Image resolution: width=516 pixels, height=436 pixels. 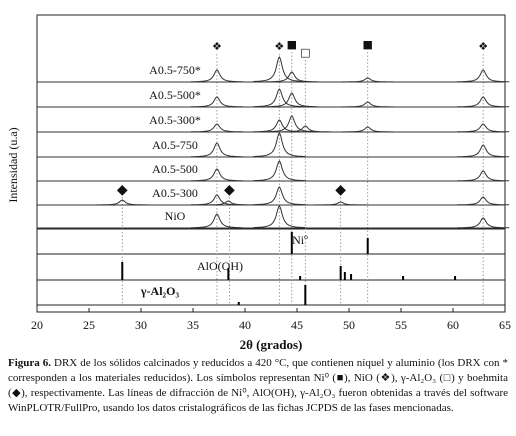 I want to click on x-tick-label: 50, so click(x=349, y=325).